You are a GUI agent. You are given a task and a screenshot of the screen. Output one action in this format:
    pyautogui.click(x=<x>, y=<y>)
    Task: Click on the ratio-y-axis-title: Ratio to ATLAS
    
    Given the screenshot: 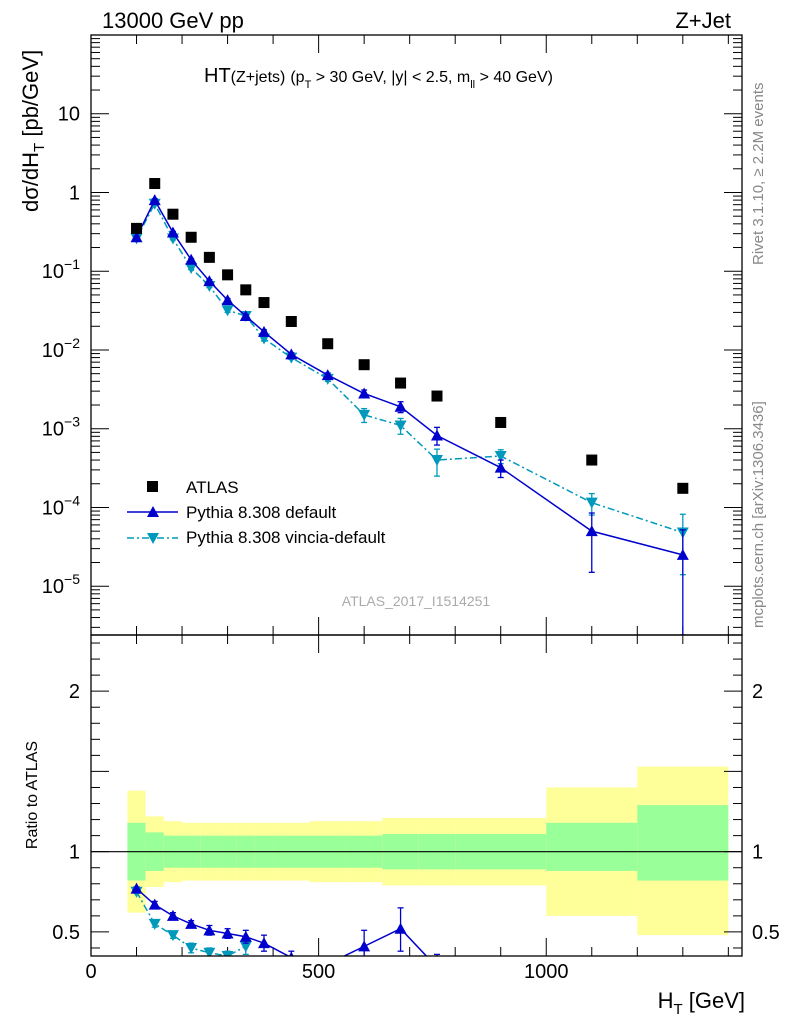 What is the action you would take?
    pyautogui.click(x=32, y=795)
    